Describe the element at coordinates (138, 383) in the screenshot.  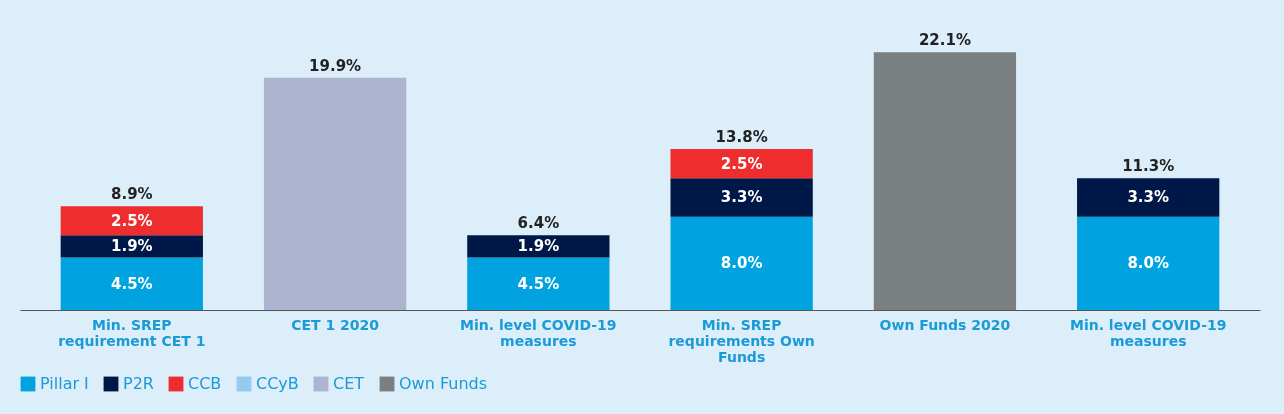
I see `legend-label: P2R` at that location.